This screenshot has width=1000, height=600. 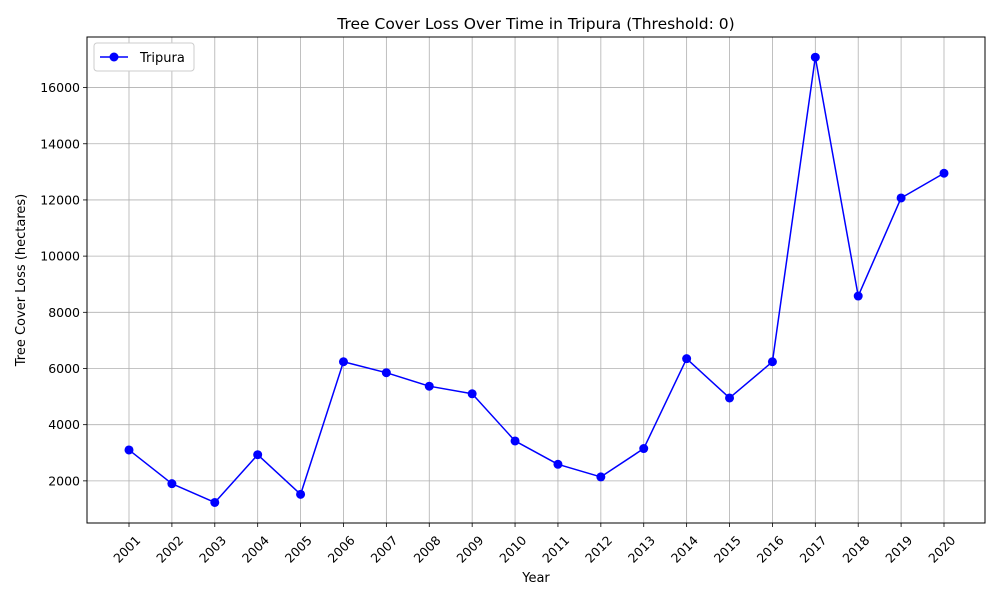 I want to click on y-tick-label: 8000, so click(x=64, y=312).